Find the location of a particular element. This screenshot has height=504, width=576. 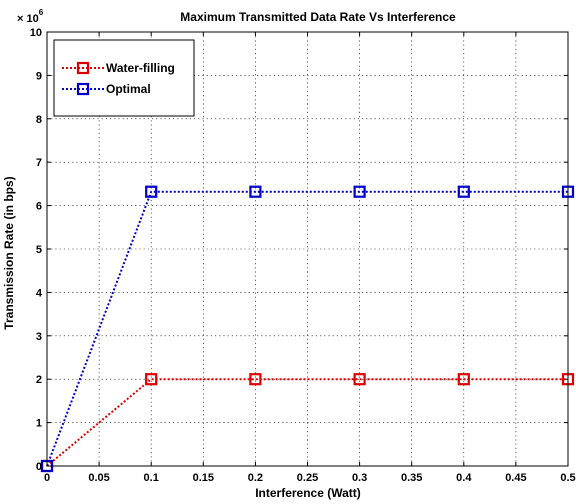

y-tick-label: 5 is located at coordinates (39, 250).